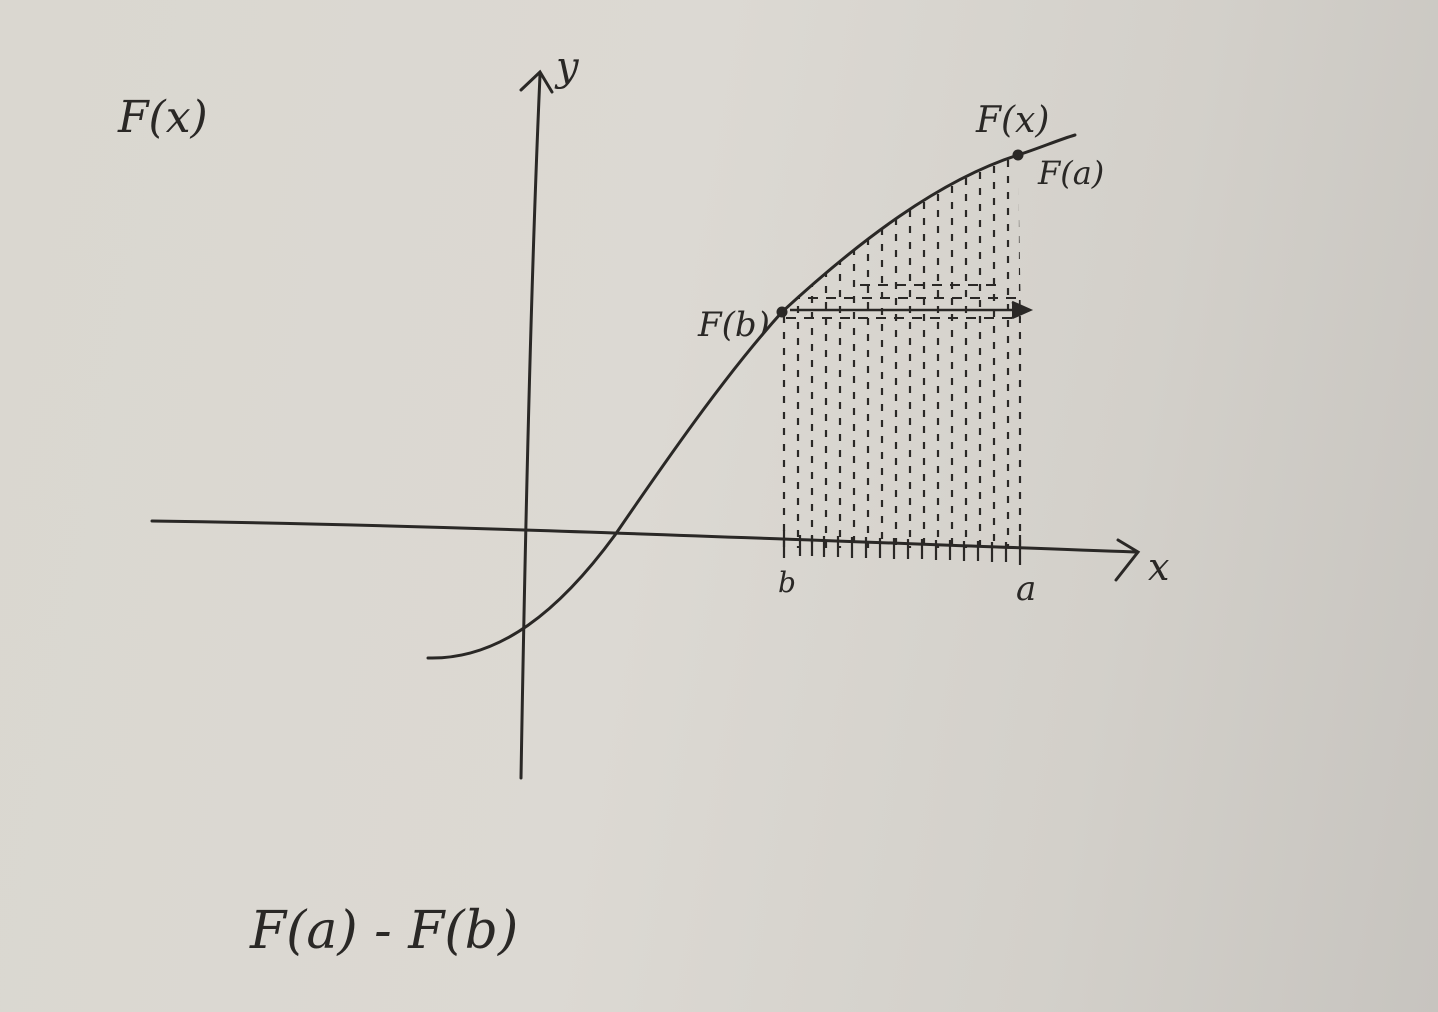 This screenshot has height=1012, width=1438. Describe the element at coordinates (902, 547) in the screenshot. I see `x-axis-ticks` at that location.